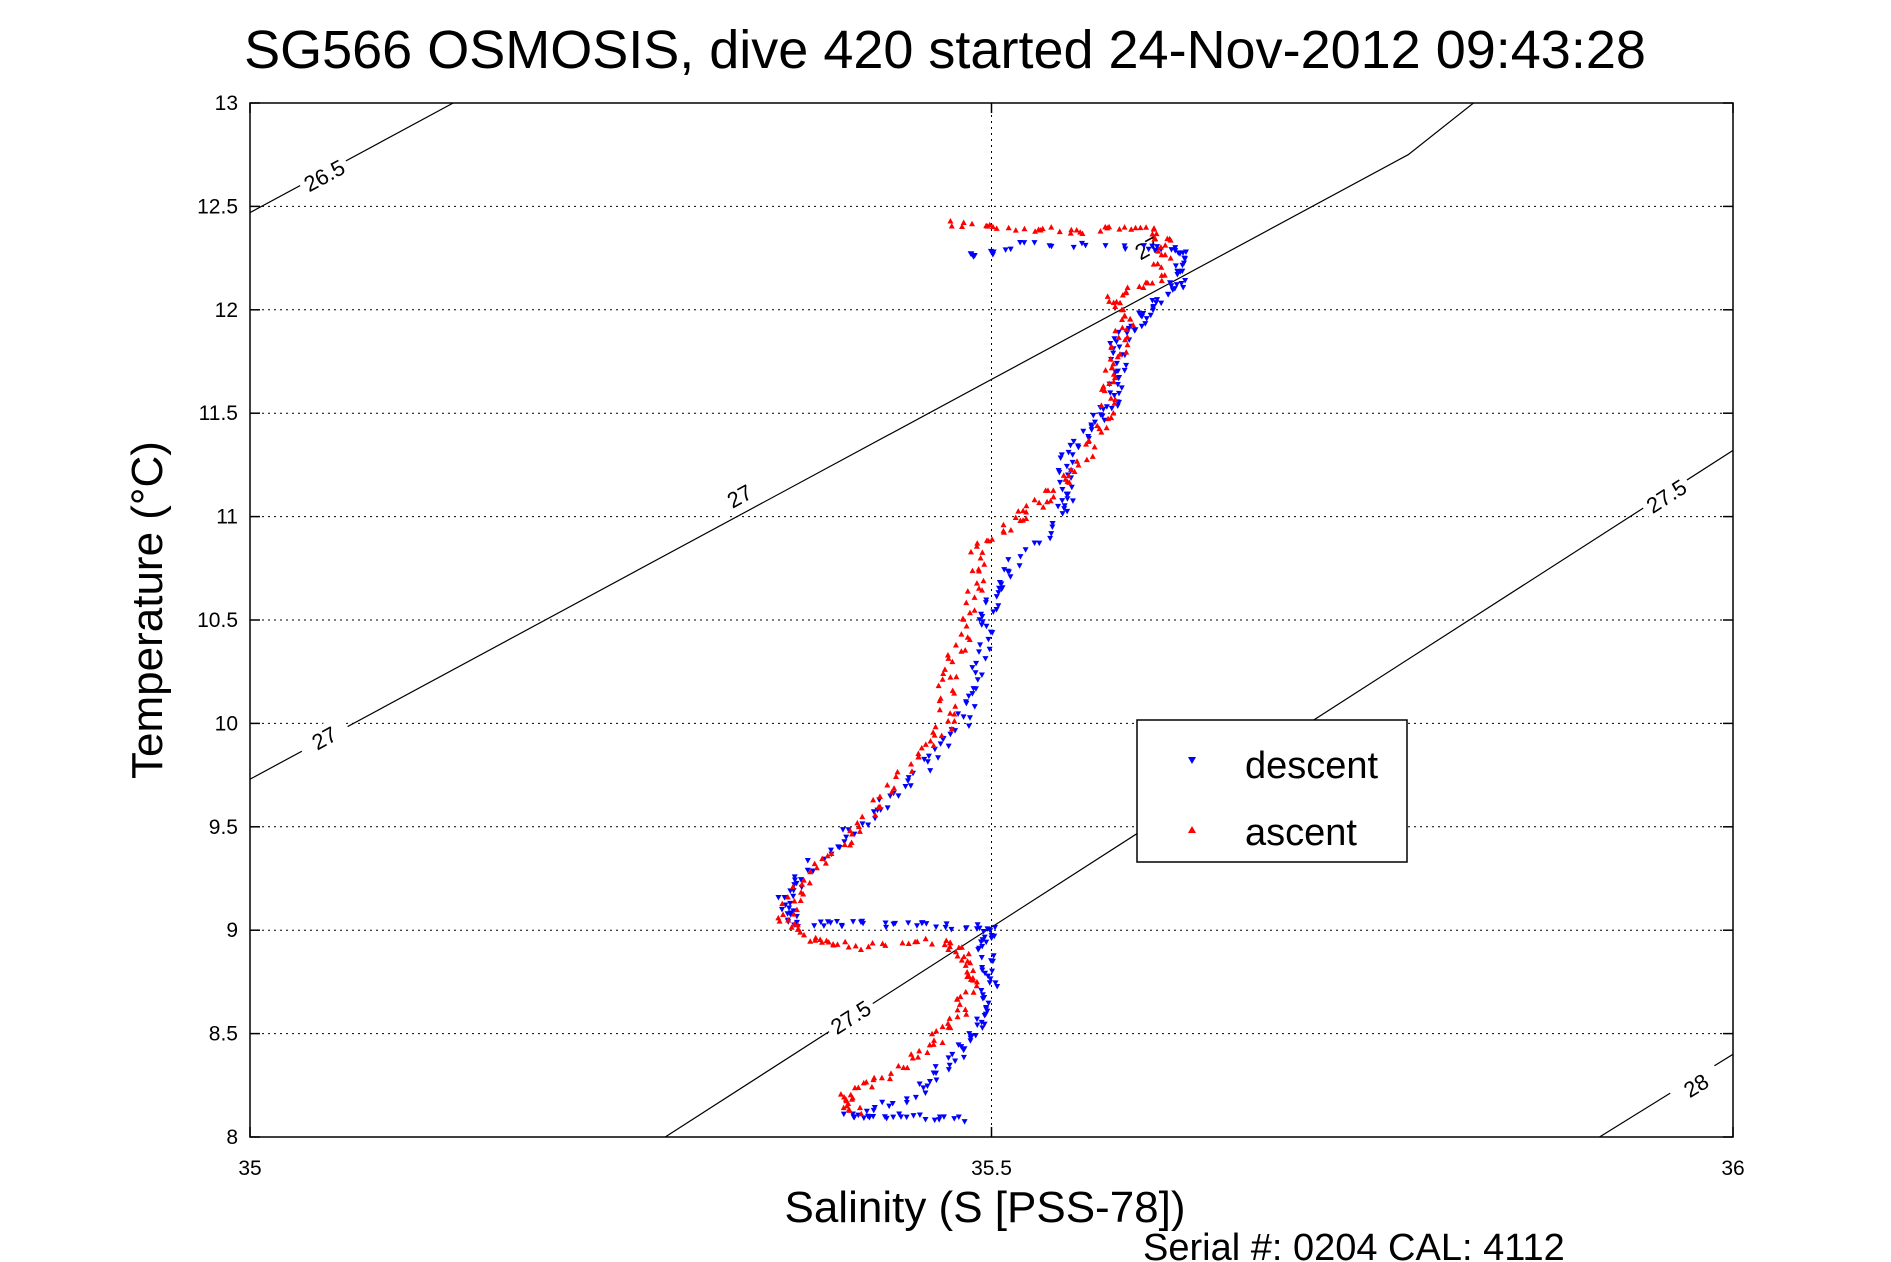 This screenshot has width=1891, height=1262. I want to click on y-tick-label: 8, so click(232, 1137).